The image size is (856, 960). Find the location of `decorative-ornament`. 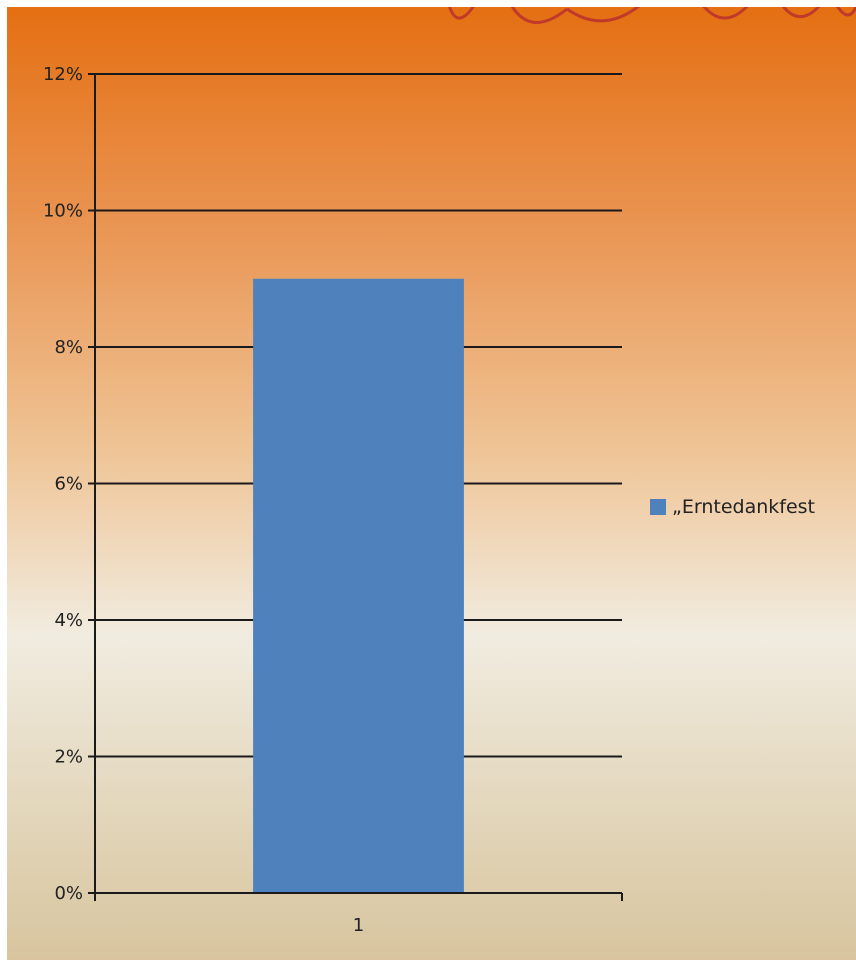

decorative-ornament is located at coordinates (652, 15).